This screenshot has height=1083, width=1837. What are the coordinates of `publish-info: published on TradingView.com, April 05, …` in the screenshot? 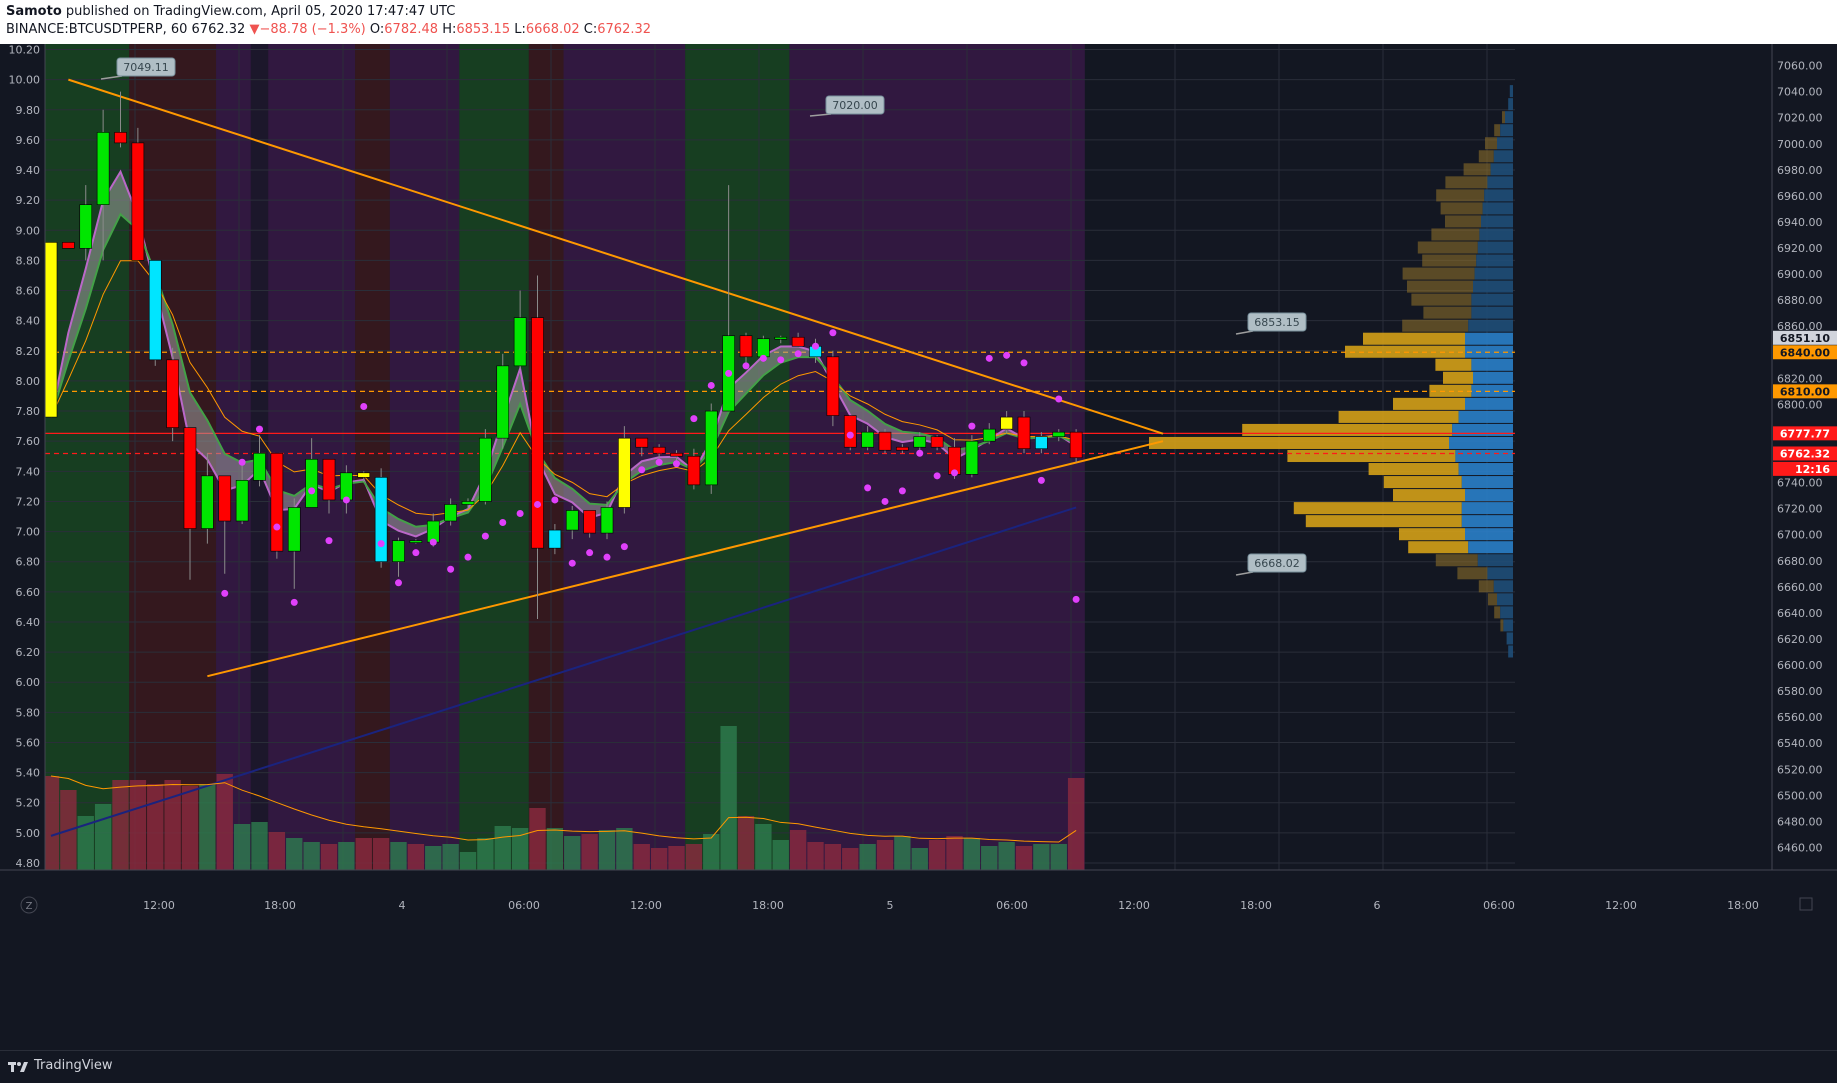 It's located at (260, 11).